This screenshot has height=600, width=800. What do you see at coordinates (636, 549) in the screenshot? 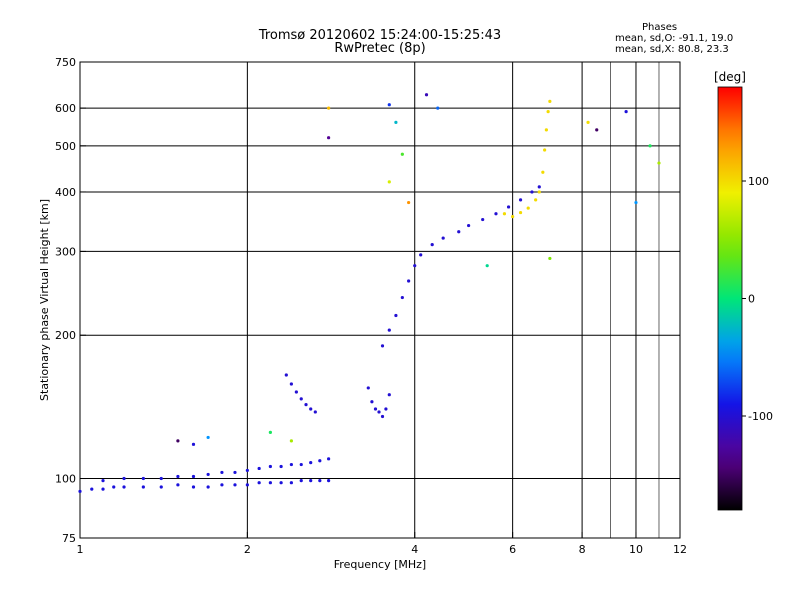
I see `x-tick-label: 10` at bounding box center [636, 549].